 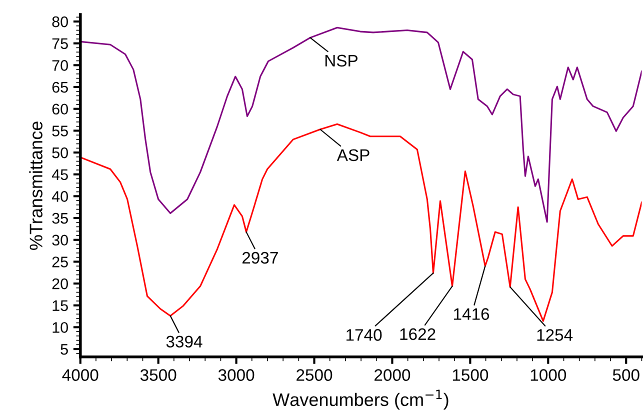 What do you see at coordinates (60, 87) in the screenshot?
I see `y-tick-label: 65` at bounding box center [60, 87].